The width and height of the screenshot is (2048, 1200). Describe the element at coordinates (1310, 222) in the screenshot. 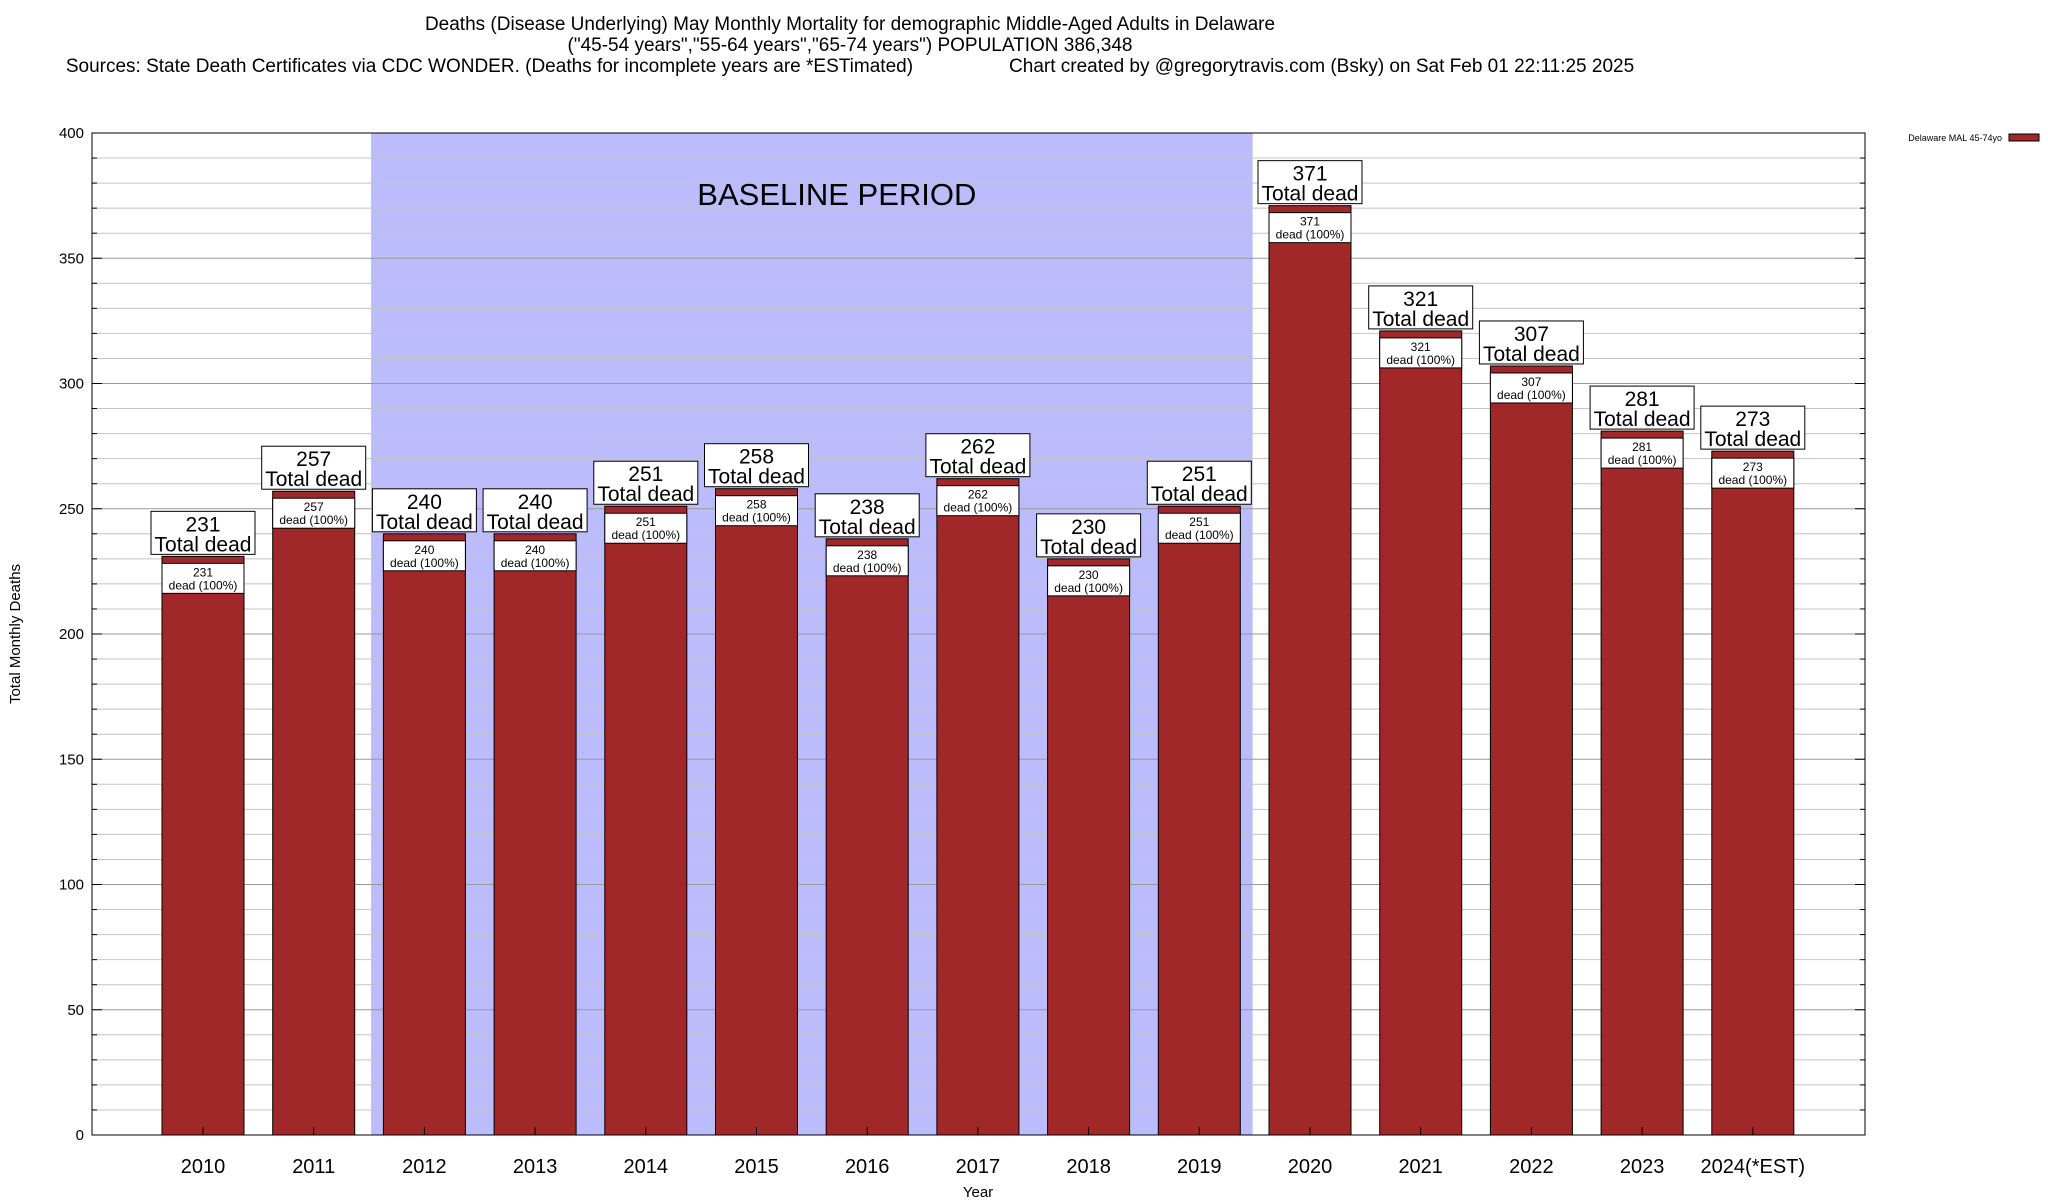

I see `bar-inner-value-label: 371` at that location.